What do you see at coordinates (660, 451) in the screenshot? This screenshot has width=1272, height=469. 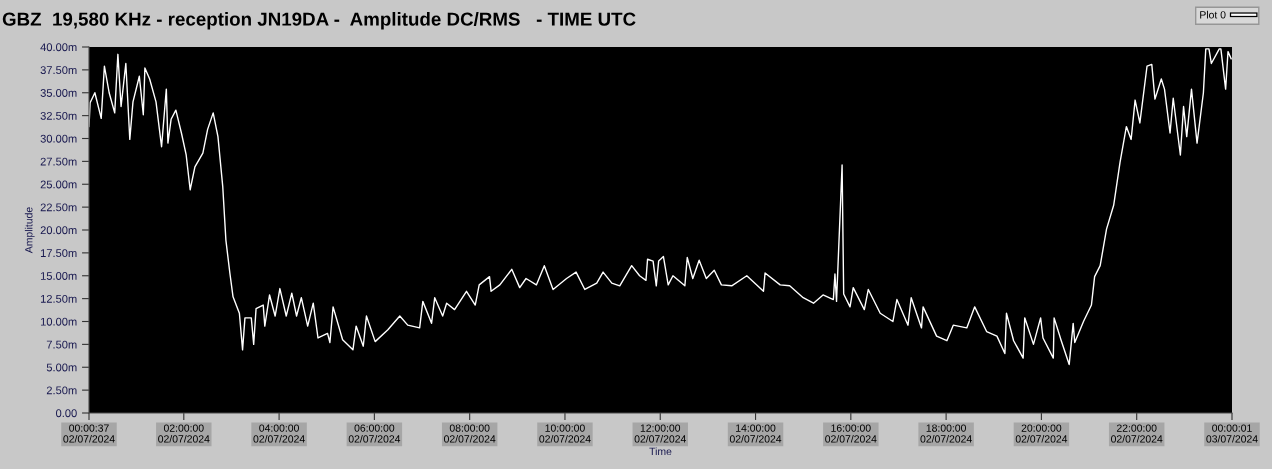 I see `x-axis-title: Time` at bounding box center [660, 451].